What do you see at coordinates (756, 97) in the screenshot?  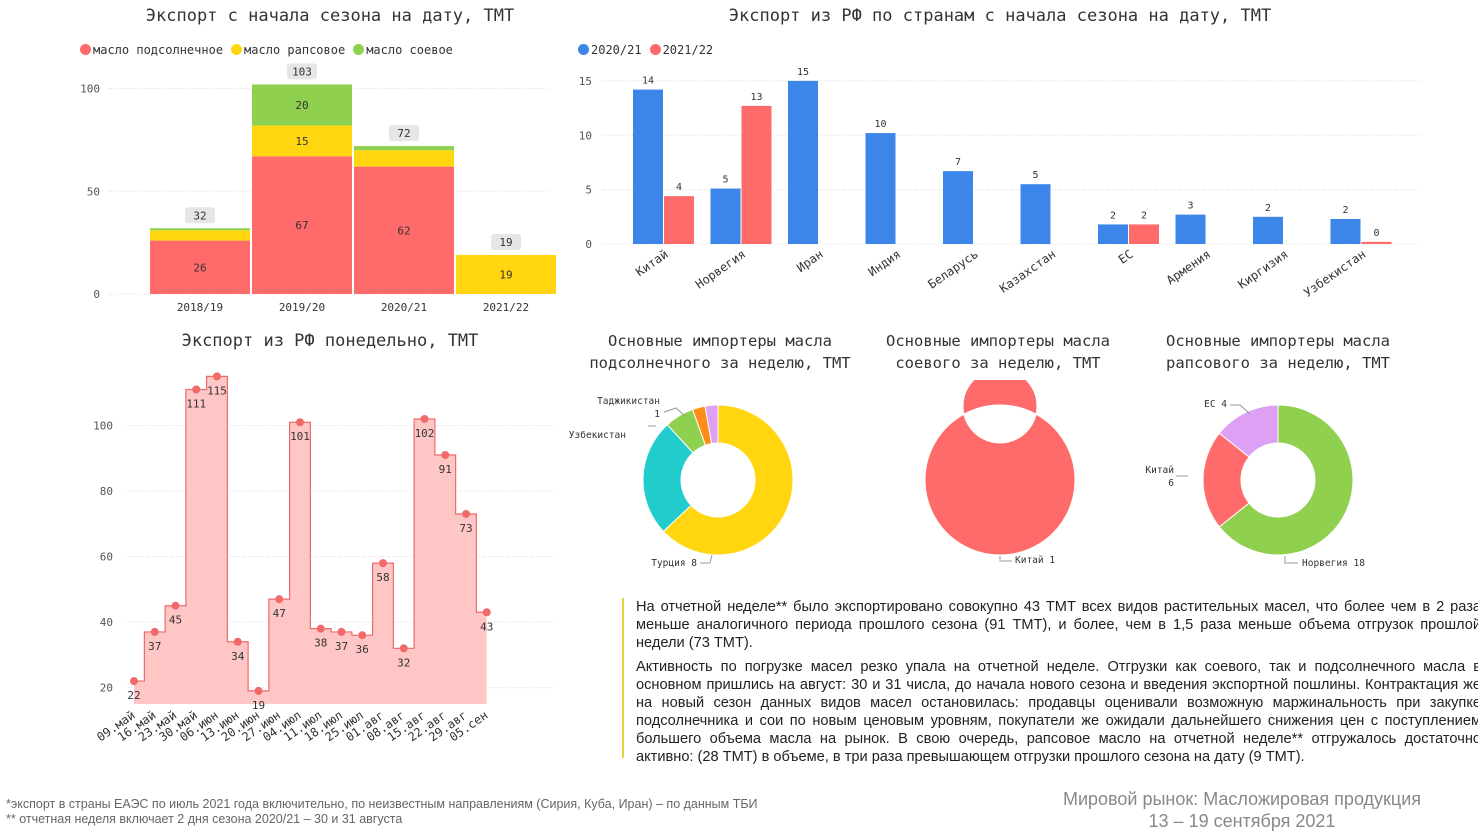 I see `bar-value-label: 13` at bounding box center [756, 97].